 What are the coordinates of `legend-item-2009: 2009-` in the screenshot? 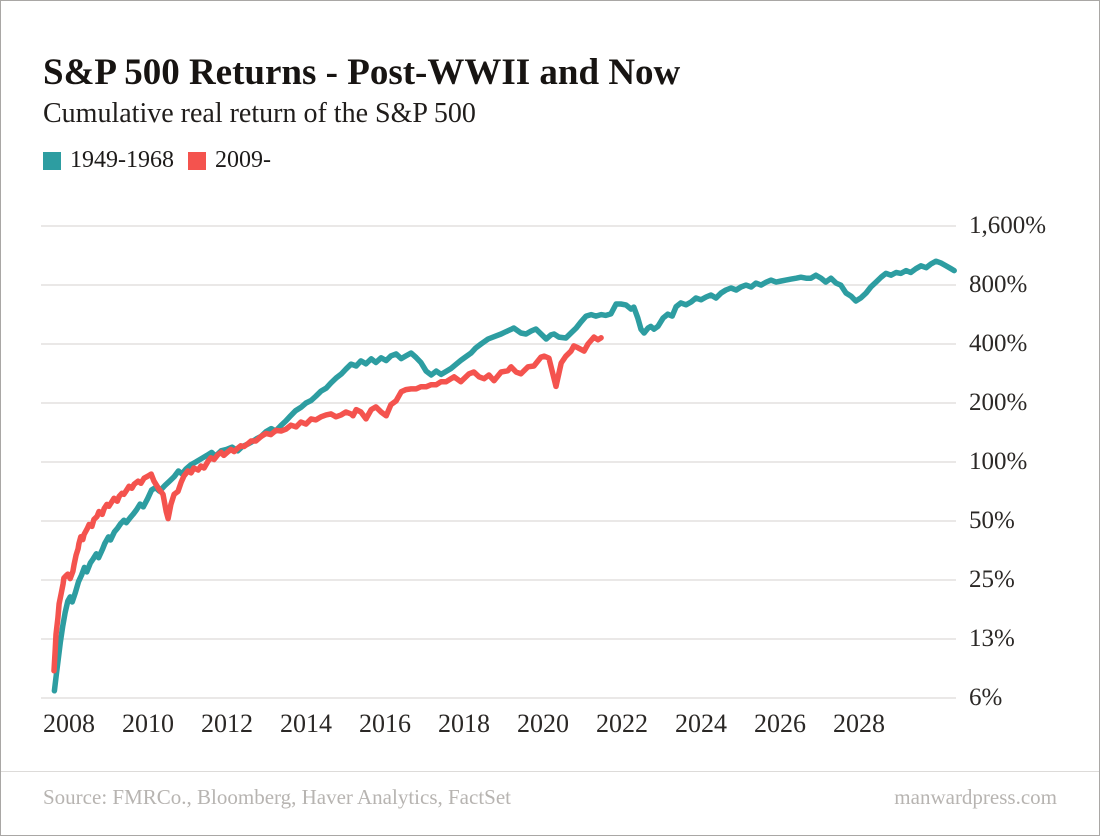 It's located at (229, 160).